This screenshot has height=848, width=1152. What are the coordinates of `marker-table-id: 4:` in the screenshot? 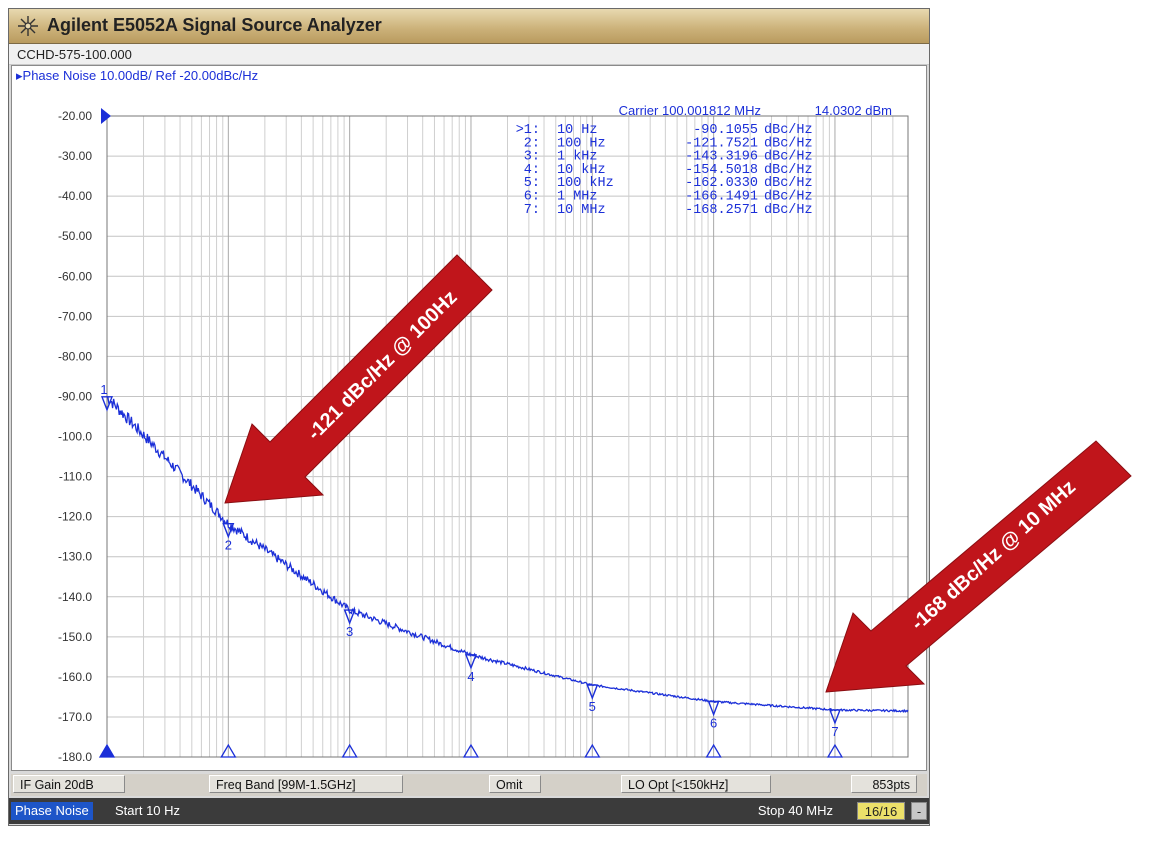 It's located at (532, 170).